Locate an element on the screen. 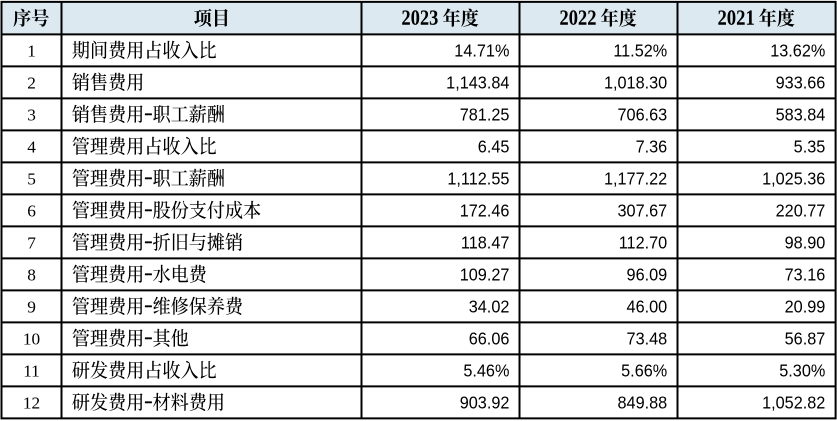  svg-text: 96.09 is located at coordinates (647, 275).